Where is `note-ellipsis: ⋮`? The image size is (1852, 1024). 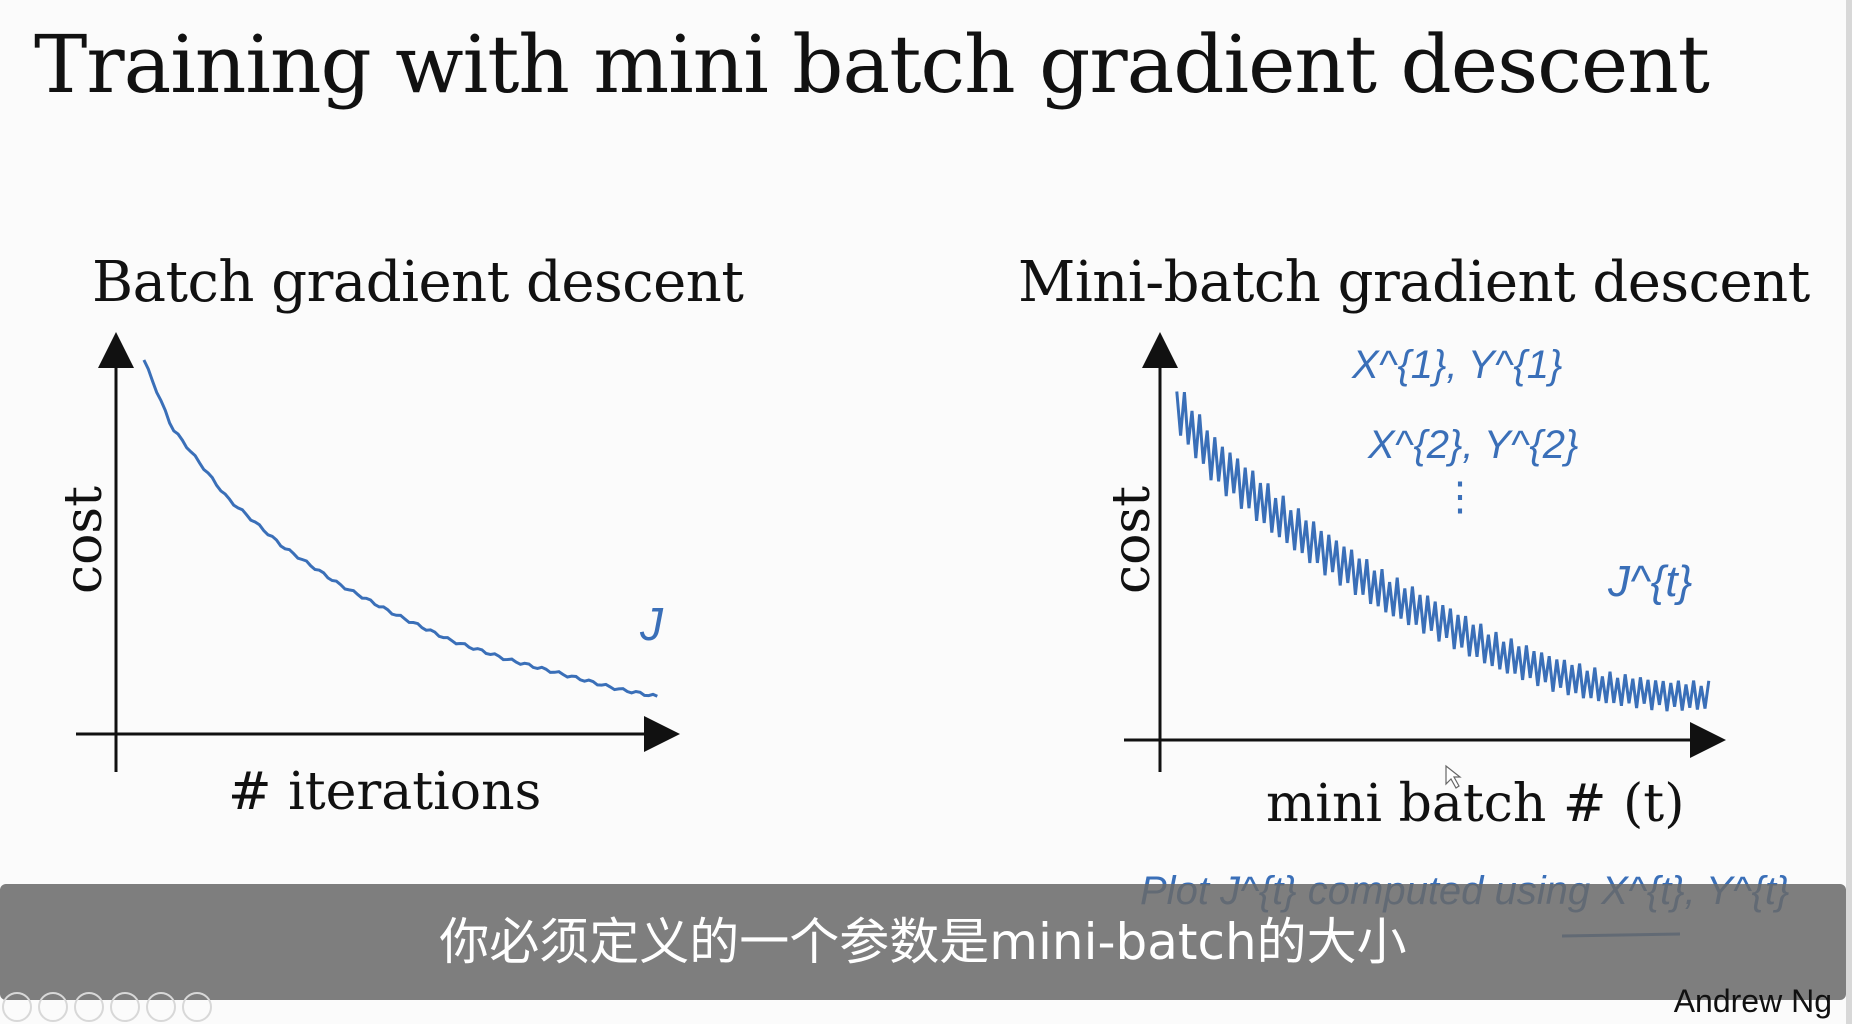
note-ellipsis: ⋮ is located at coordinates (1460, 497).